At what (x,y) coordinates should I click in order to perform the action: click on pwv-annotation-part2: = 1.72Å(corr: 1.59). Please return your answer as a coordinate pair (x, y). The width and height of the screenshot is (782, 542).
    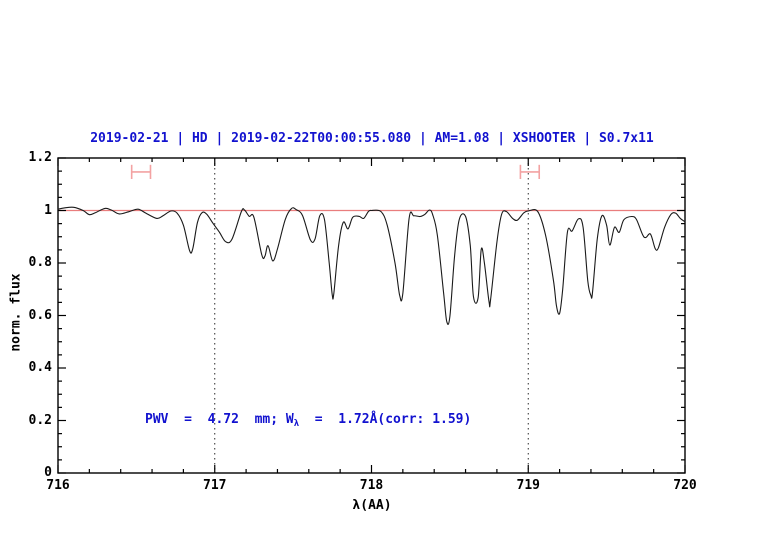
    Looking at the image, I should click on (385, 419).